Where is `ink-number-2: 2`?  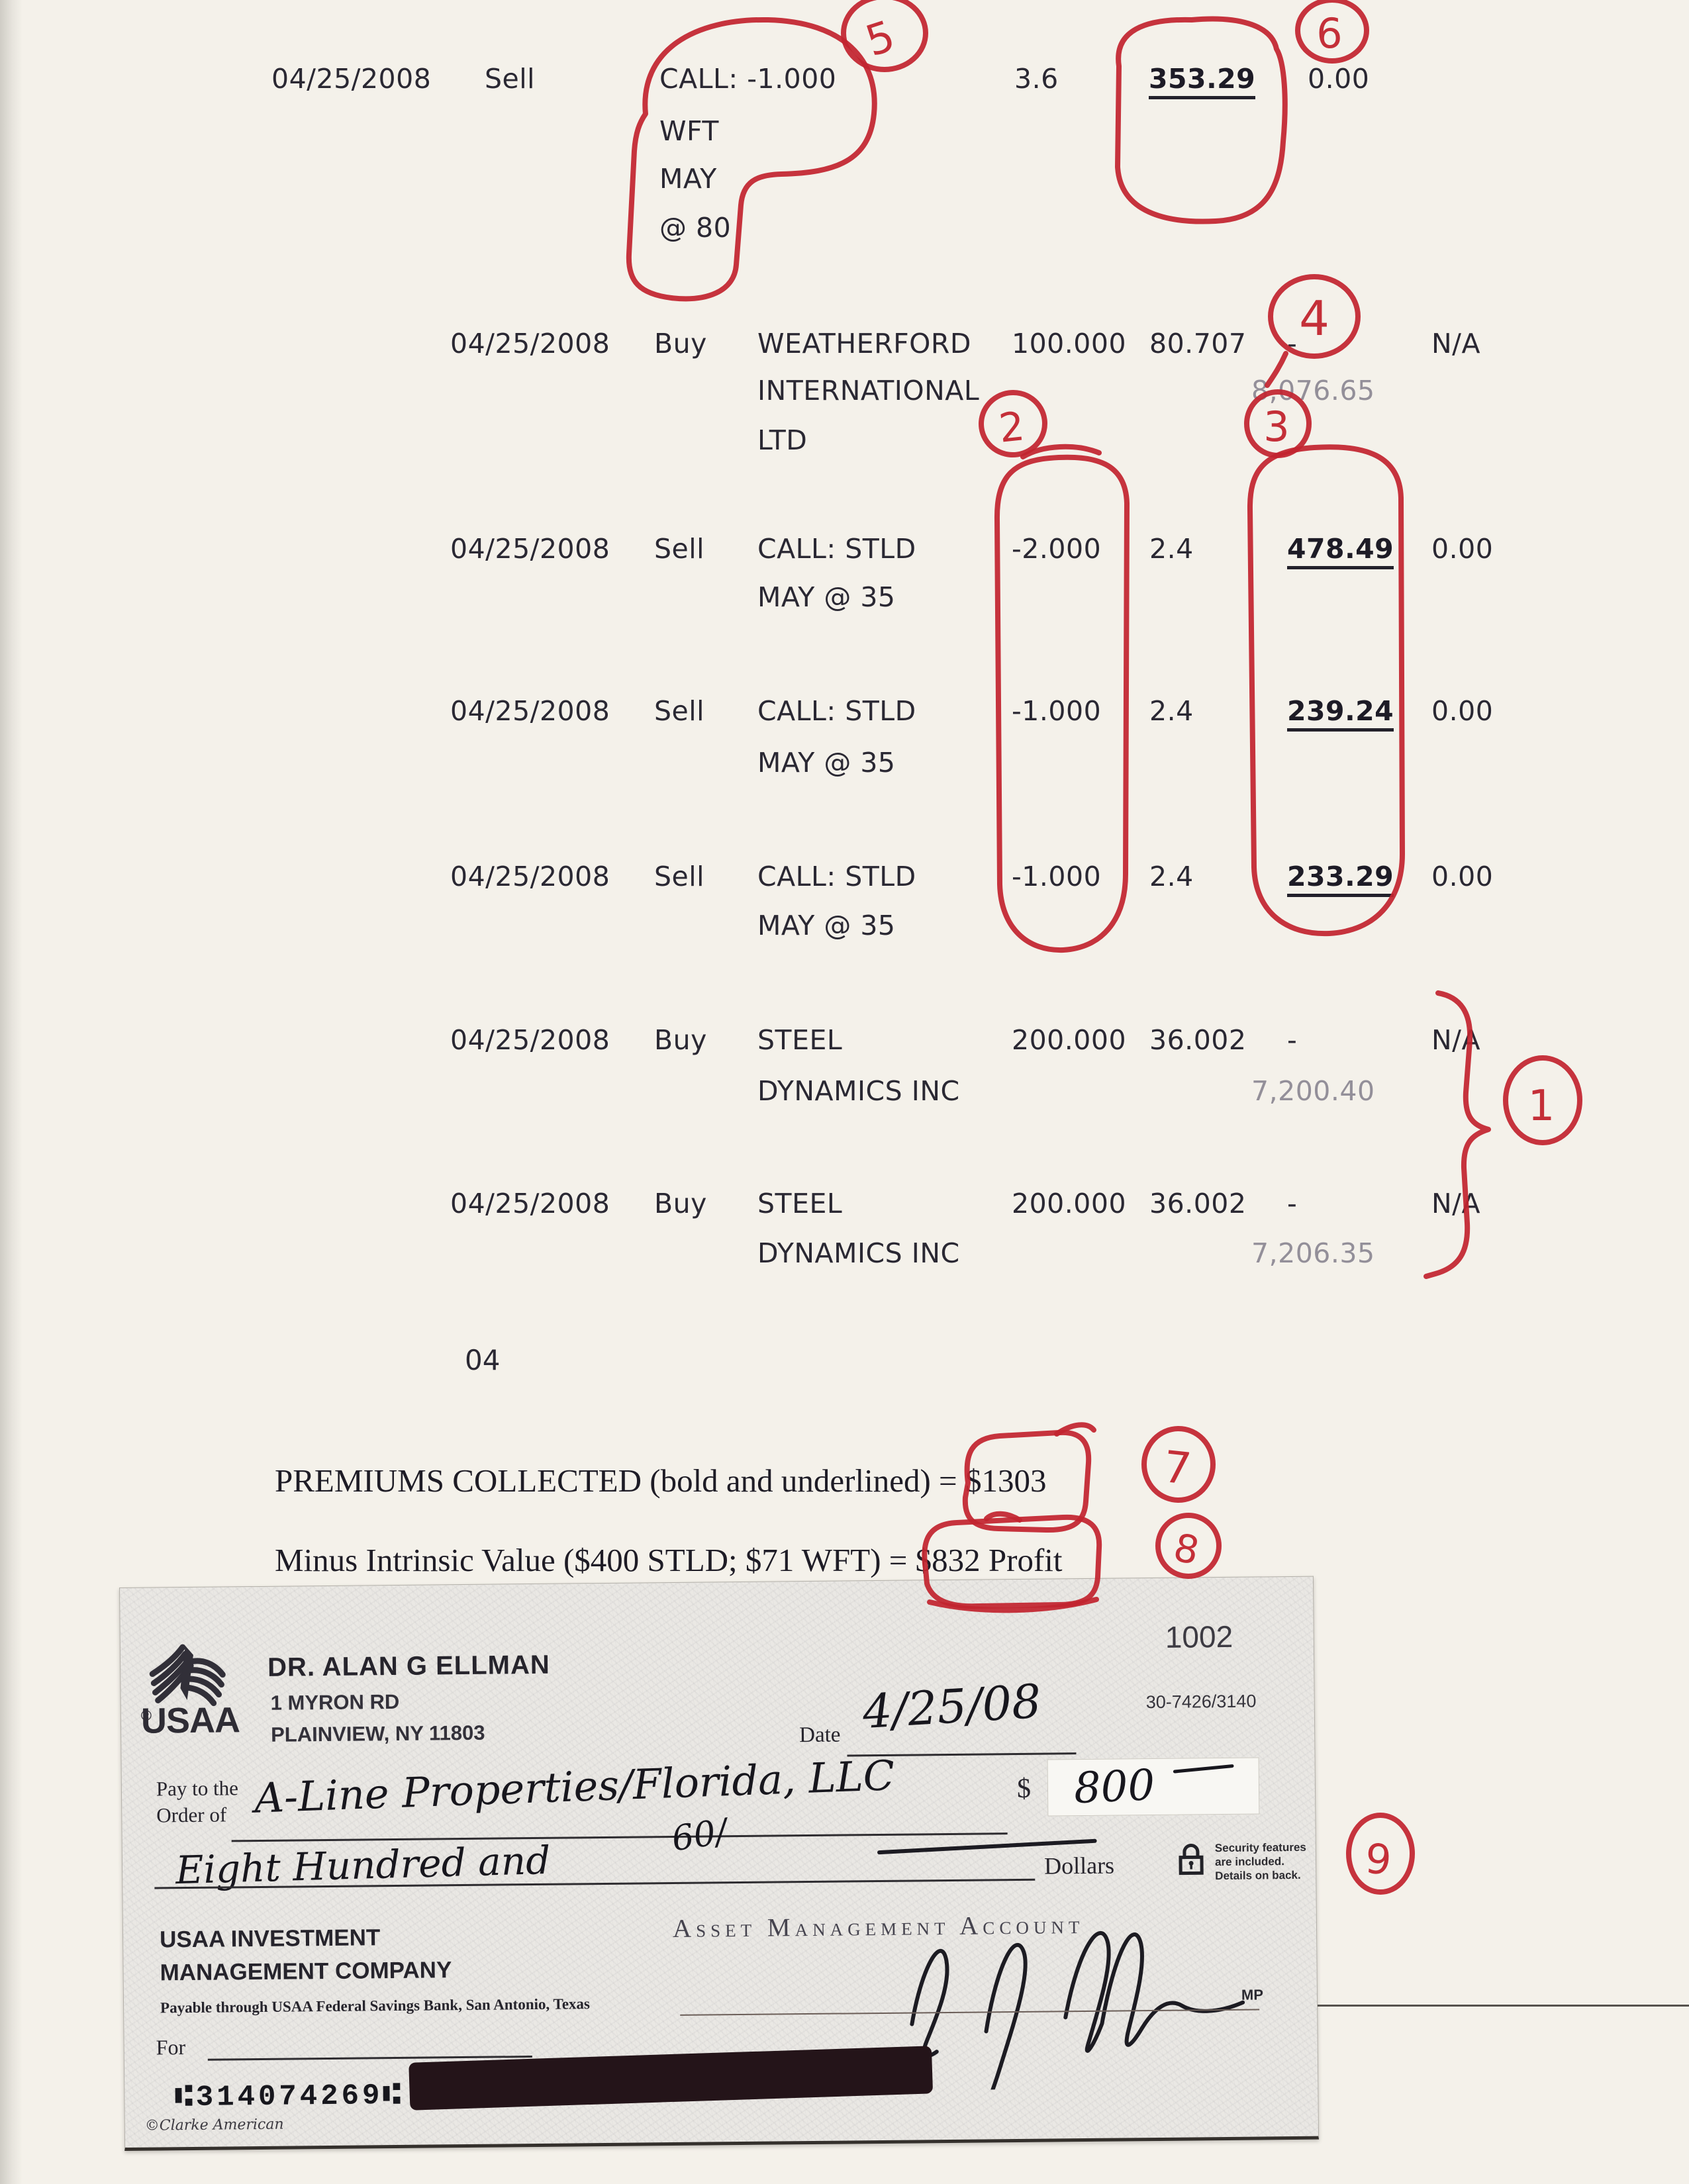 ink-number-2: 2 is located at coordinates (1011, 427).